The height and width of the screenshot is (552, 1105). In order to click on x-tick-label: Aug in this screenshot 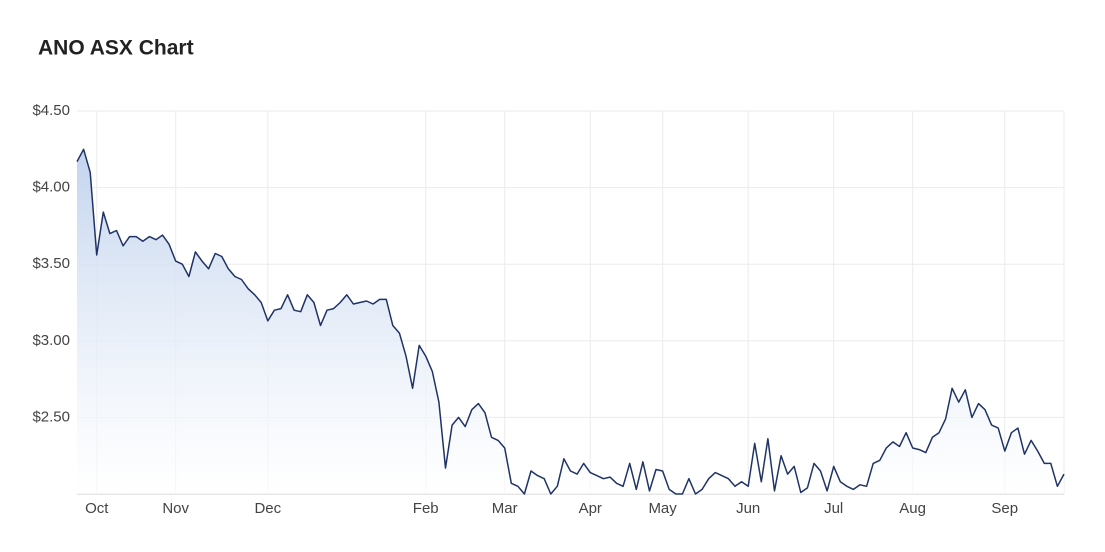, I will do `click(912, 508)`.